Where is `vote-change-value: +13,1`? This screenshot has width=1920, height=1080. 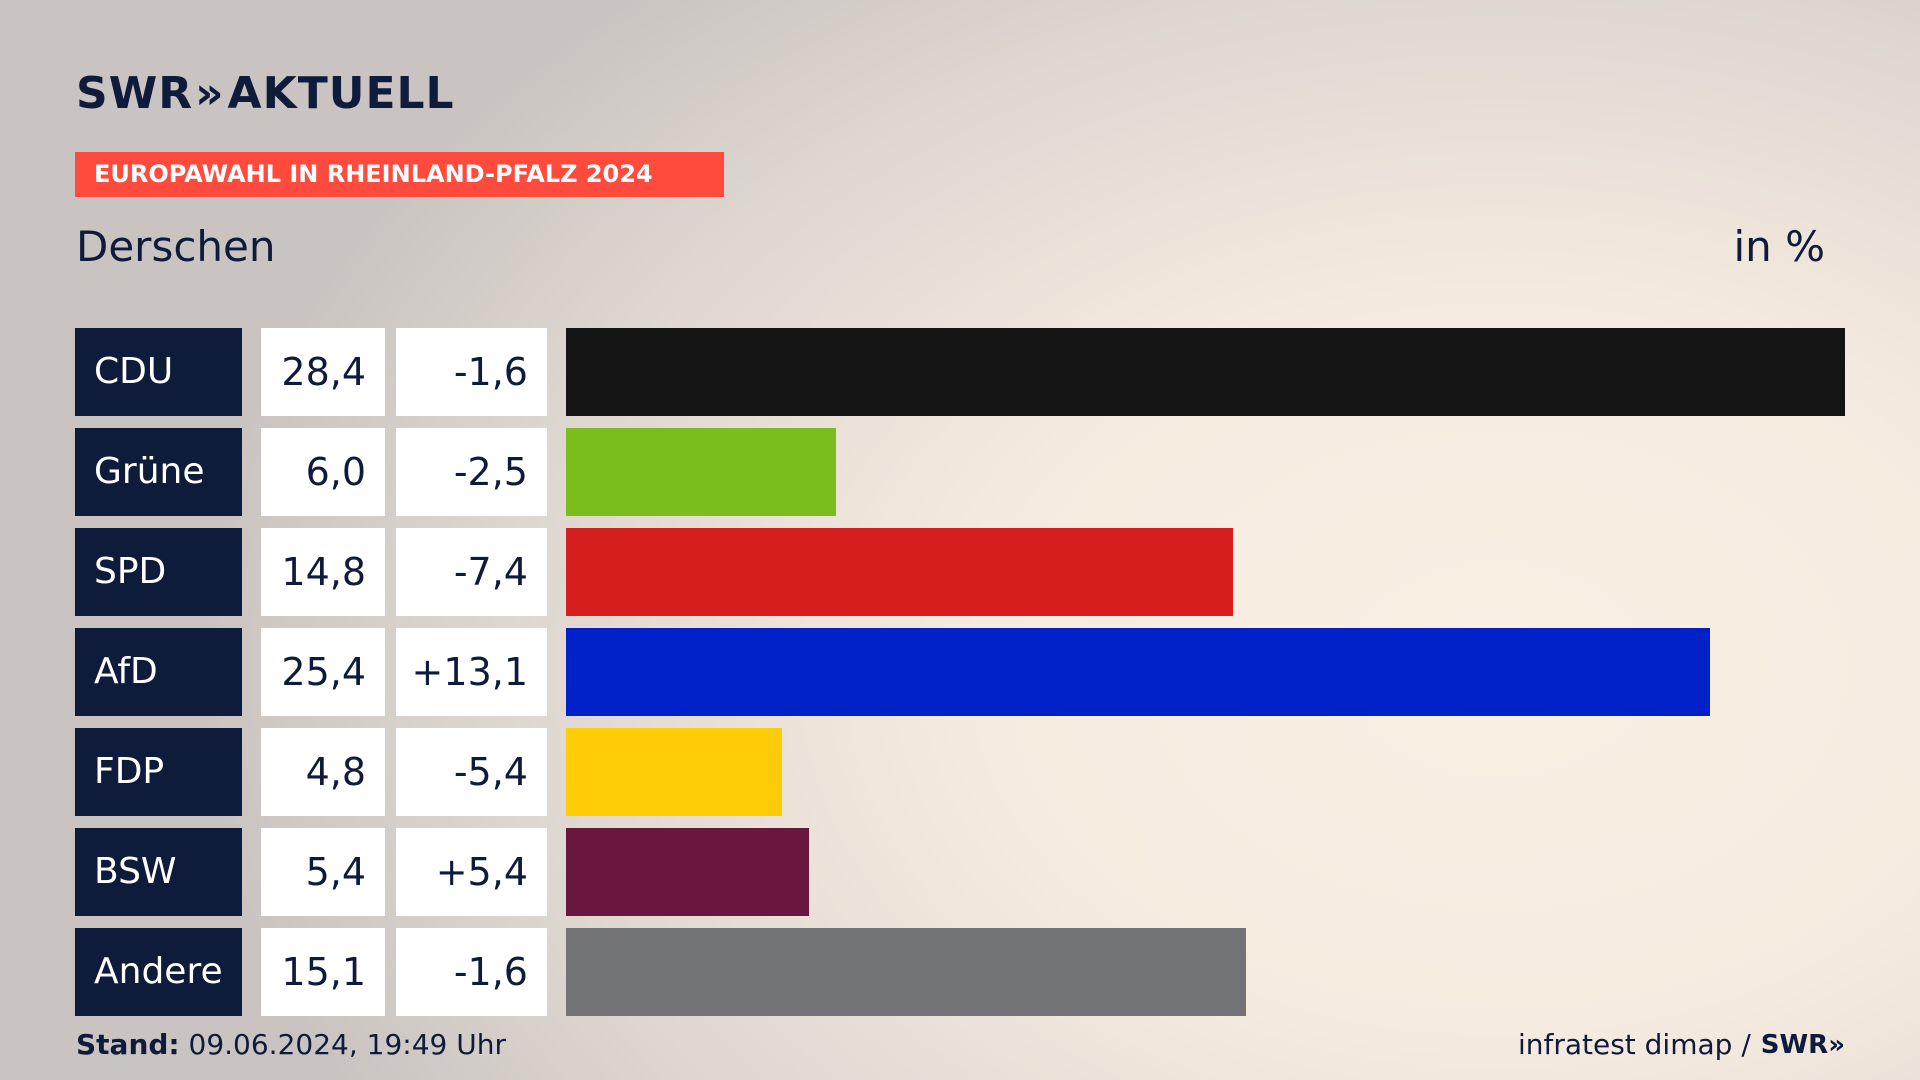
vote-change-value: +13,1 is located at coordinates (471, 672).